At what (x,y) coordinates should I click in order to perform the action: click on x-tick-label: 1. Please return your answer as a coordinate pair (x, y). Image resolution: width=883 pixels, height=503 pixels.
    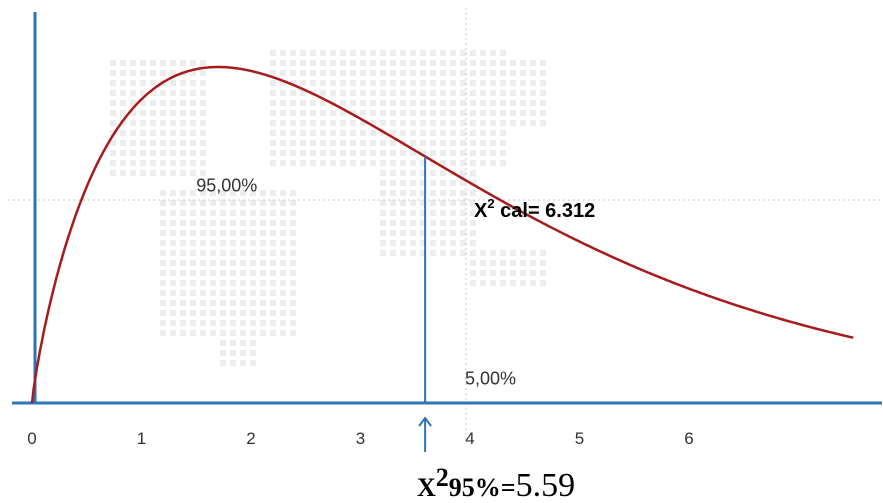
    Looking at the image, I should click on (141, 438).